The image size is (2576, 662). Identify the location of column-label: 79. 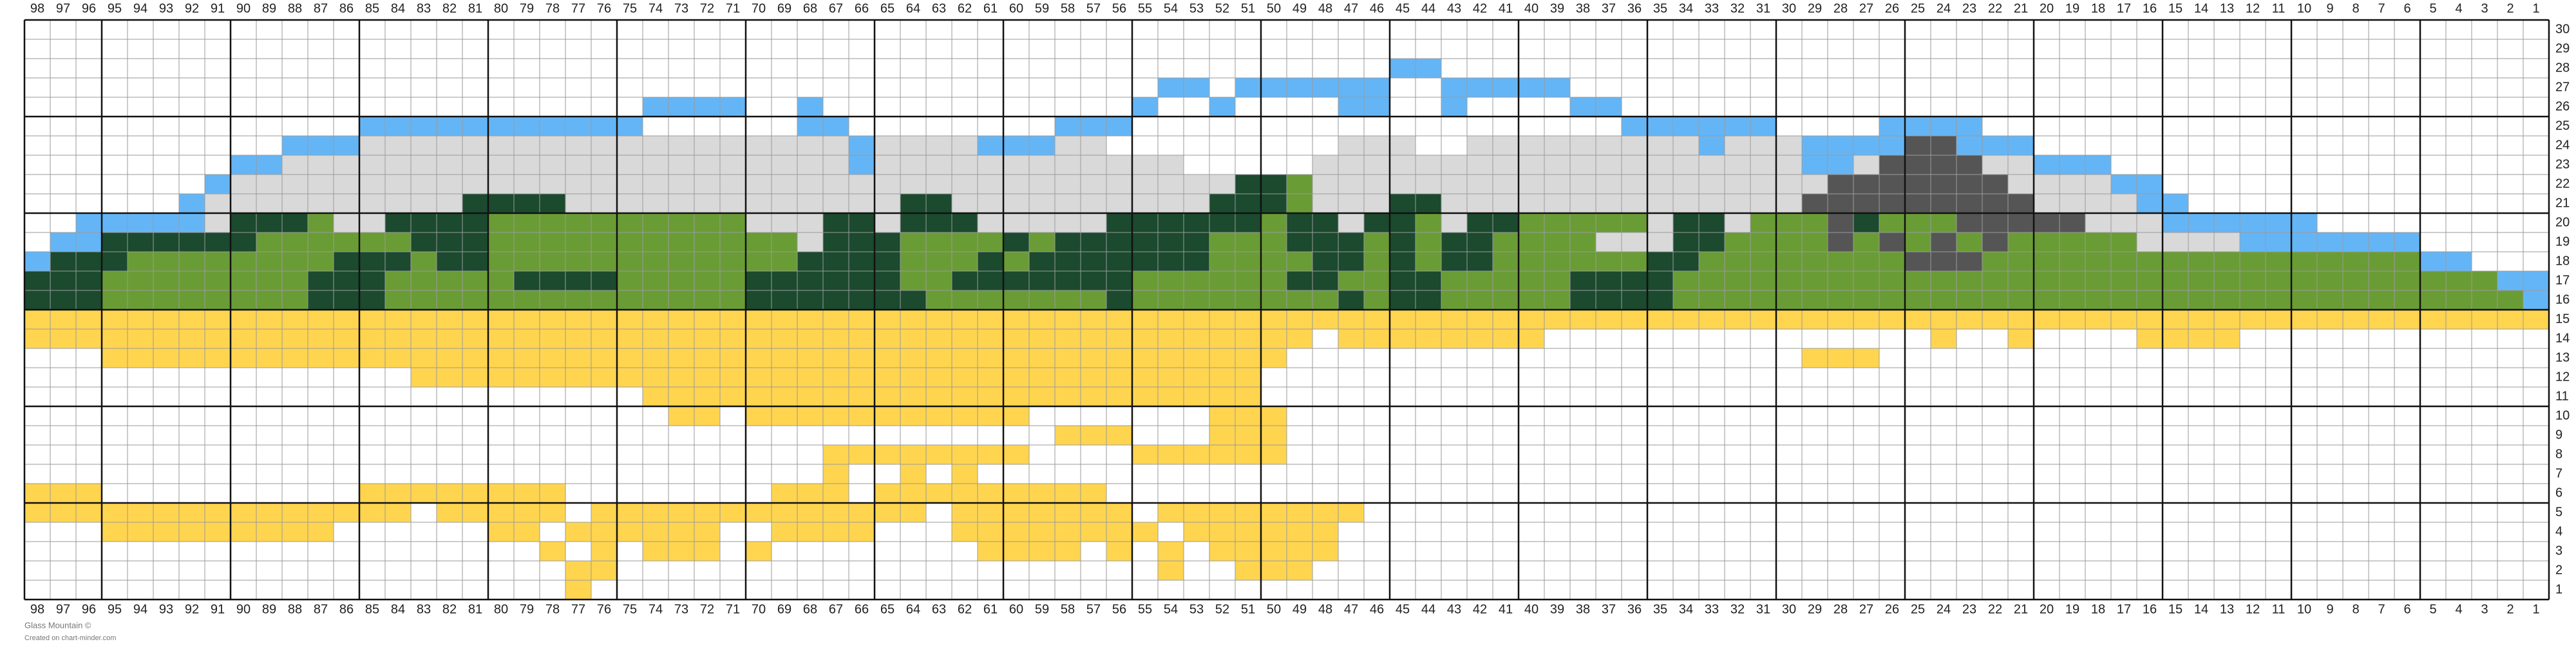
(527, 8).